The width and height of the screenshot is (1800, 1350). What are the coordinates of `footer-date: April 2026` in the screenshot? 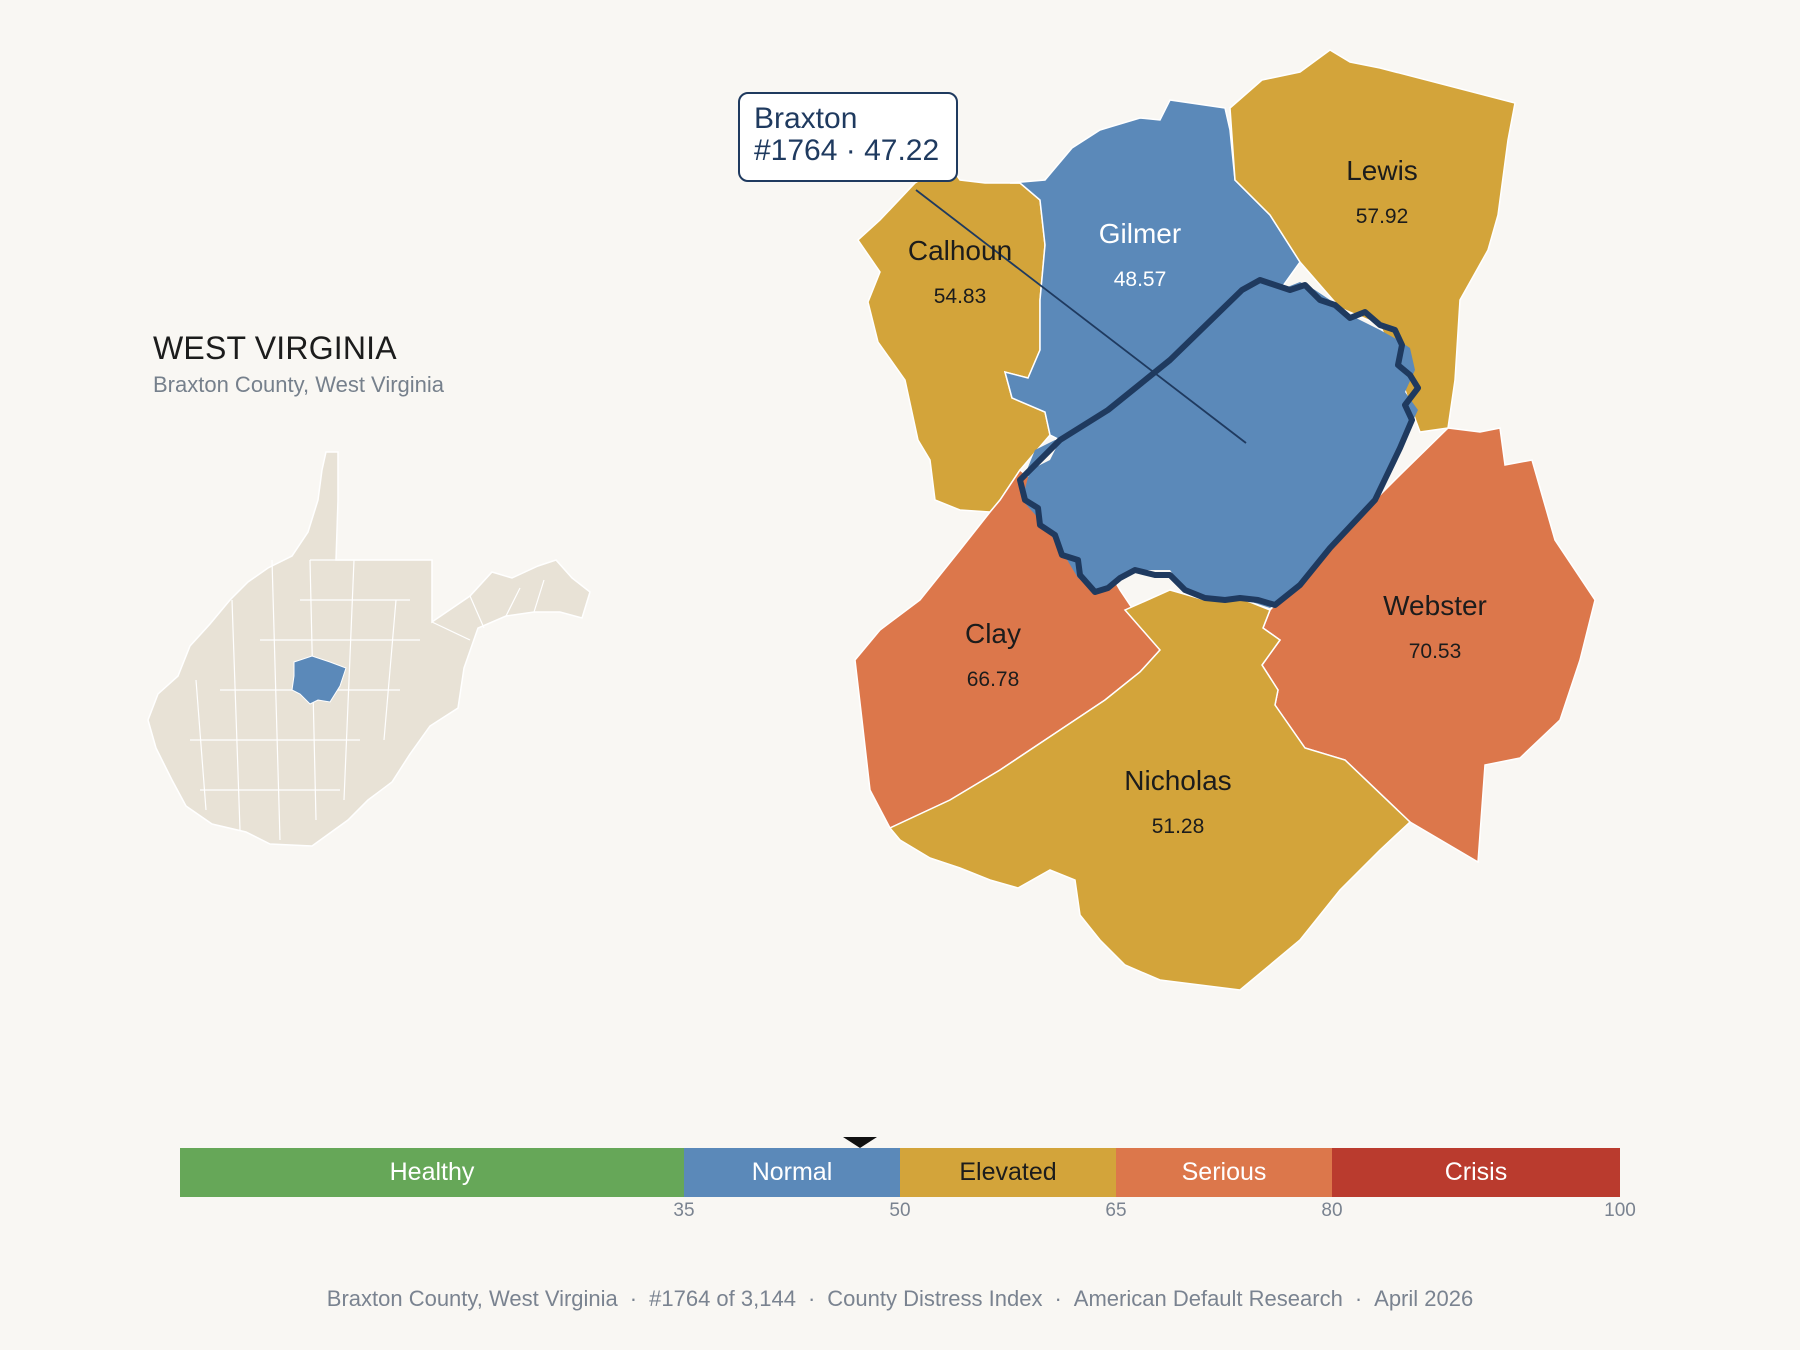 It's located at (1424, 1298).